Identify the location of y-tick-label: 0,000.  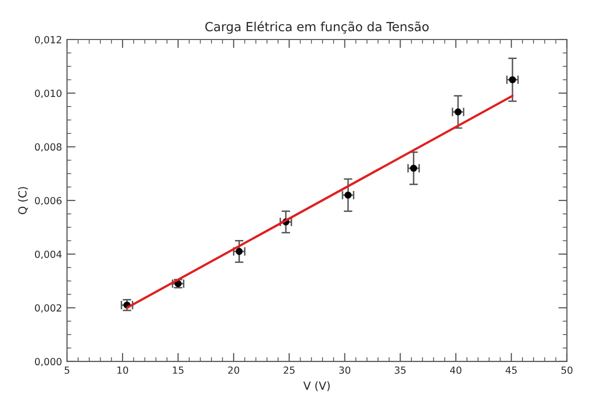
(48, 362).